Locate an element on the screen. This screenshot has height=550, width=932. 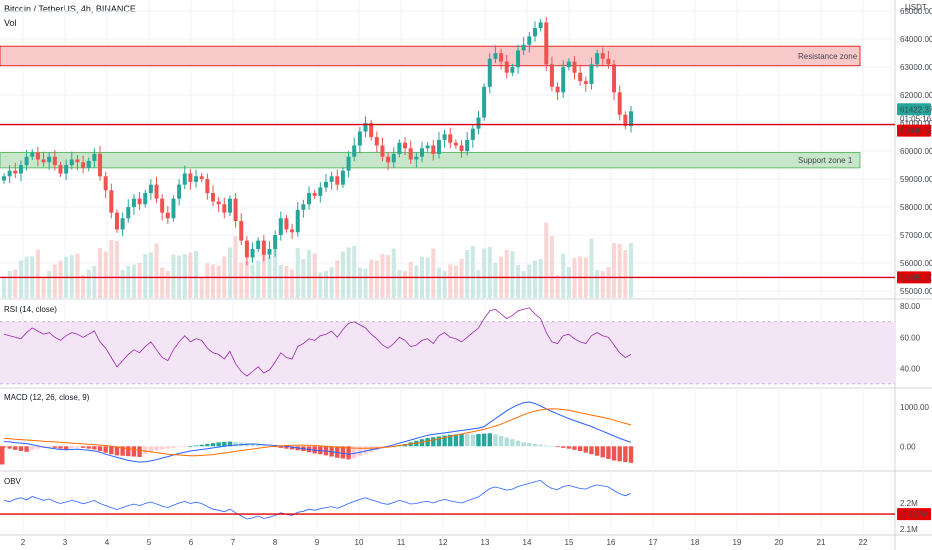
macd-tick-label: 1000.00 is located at coordinates (914, 407).